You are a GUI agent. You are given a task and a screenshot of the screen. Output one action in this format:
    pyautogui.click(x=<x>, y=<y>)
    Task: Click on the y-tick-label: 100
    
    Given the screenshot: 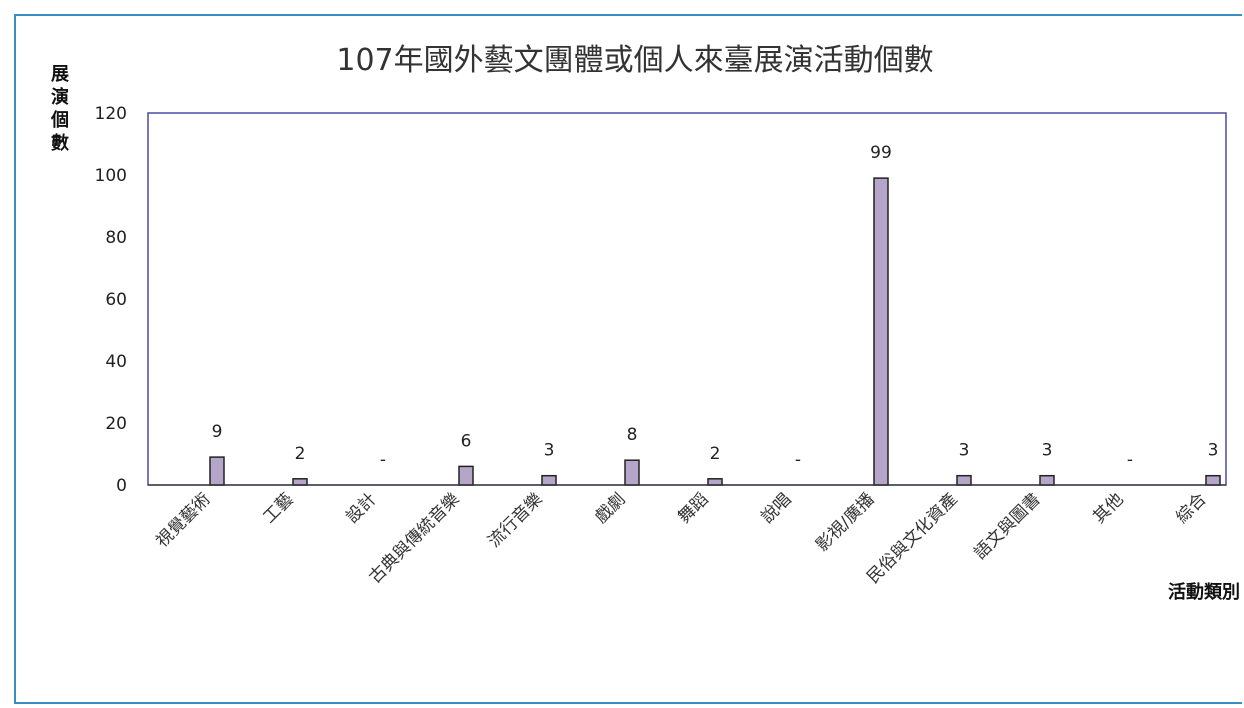 What is the action you would take?
    pyautogui.click(x=111, y=176)
    